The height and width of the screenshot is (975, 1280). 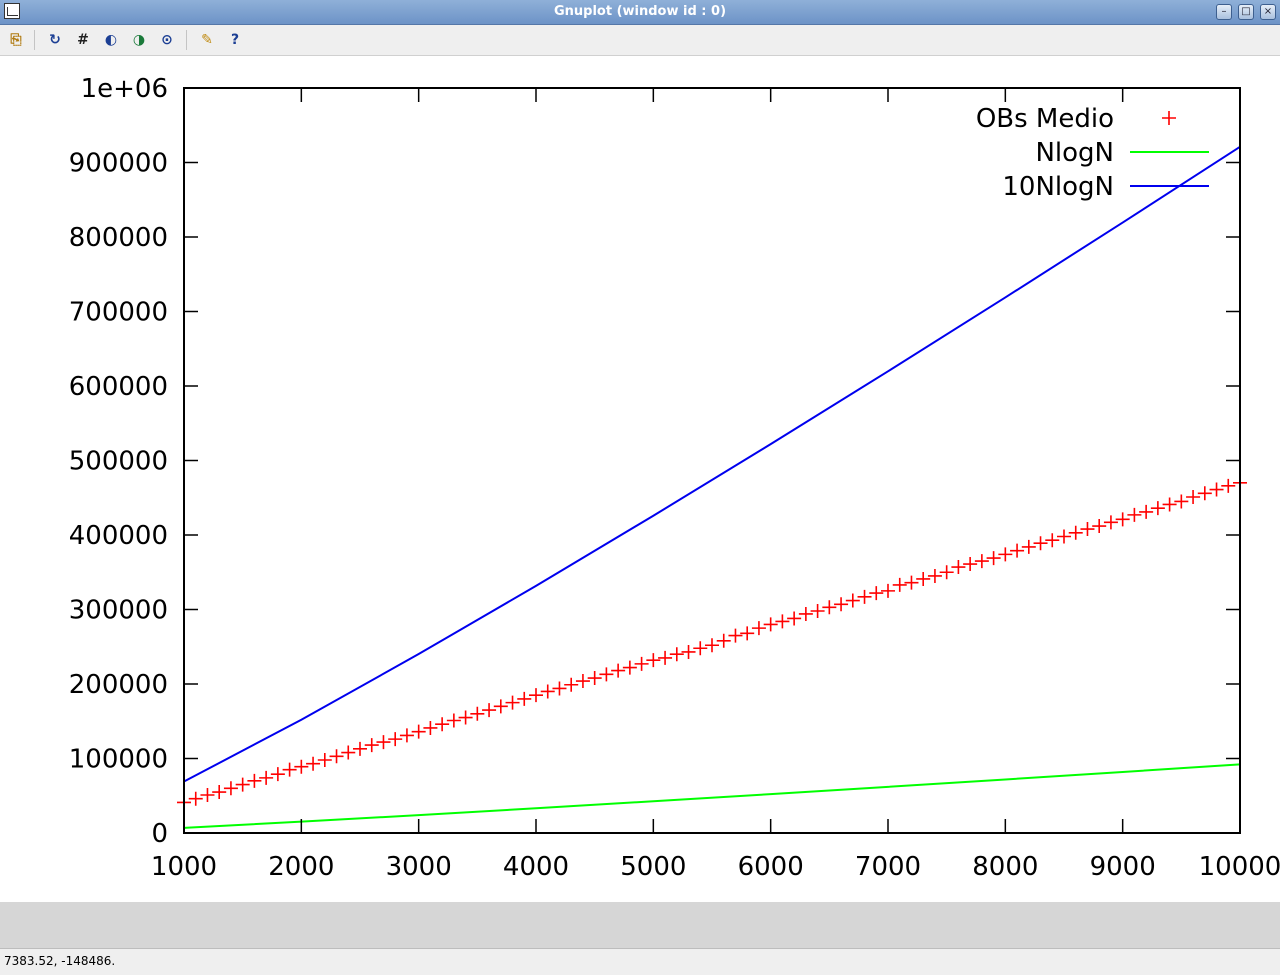 What do you see at coordinates (235, 40) in the screenshot?
I see `help-icon: ?` at bounding box center [235, 40].